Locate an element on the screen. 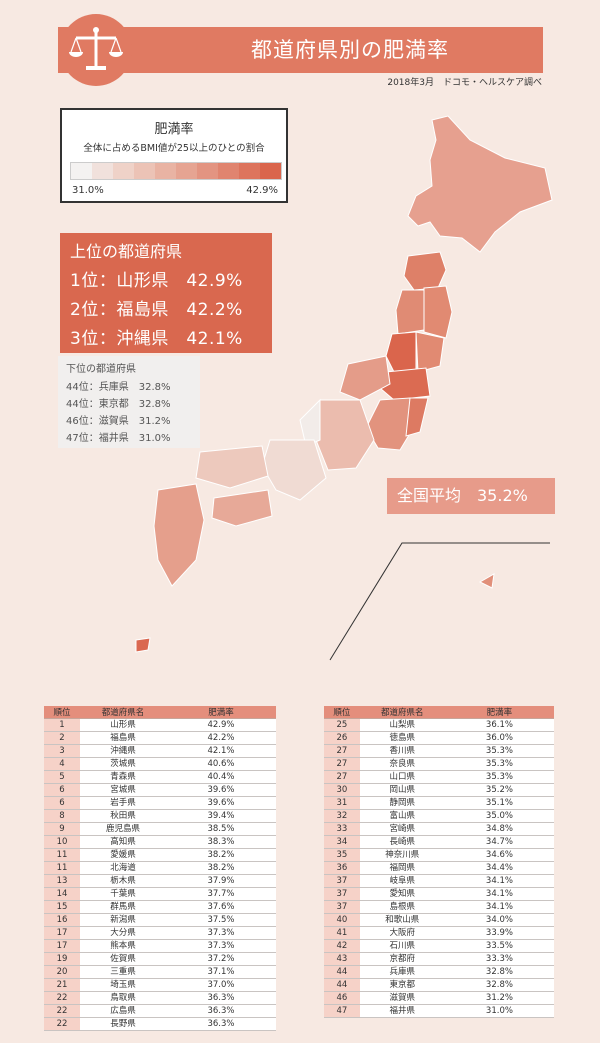 This screenshot has width=600, height=1043. rate-cell: 37.2% is located at coordinates (221, 959).